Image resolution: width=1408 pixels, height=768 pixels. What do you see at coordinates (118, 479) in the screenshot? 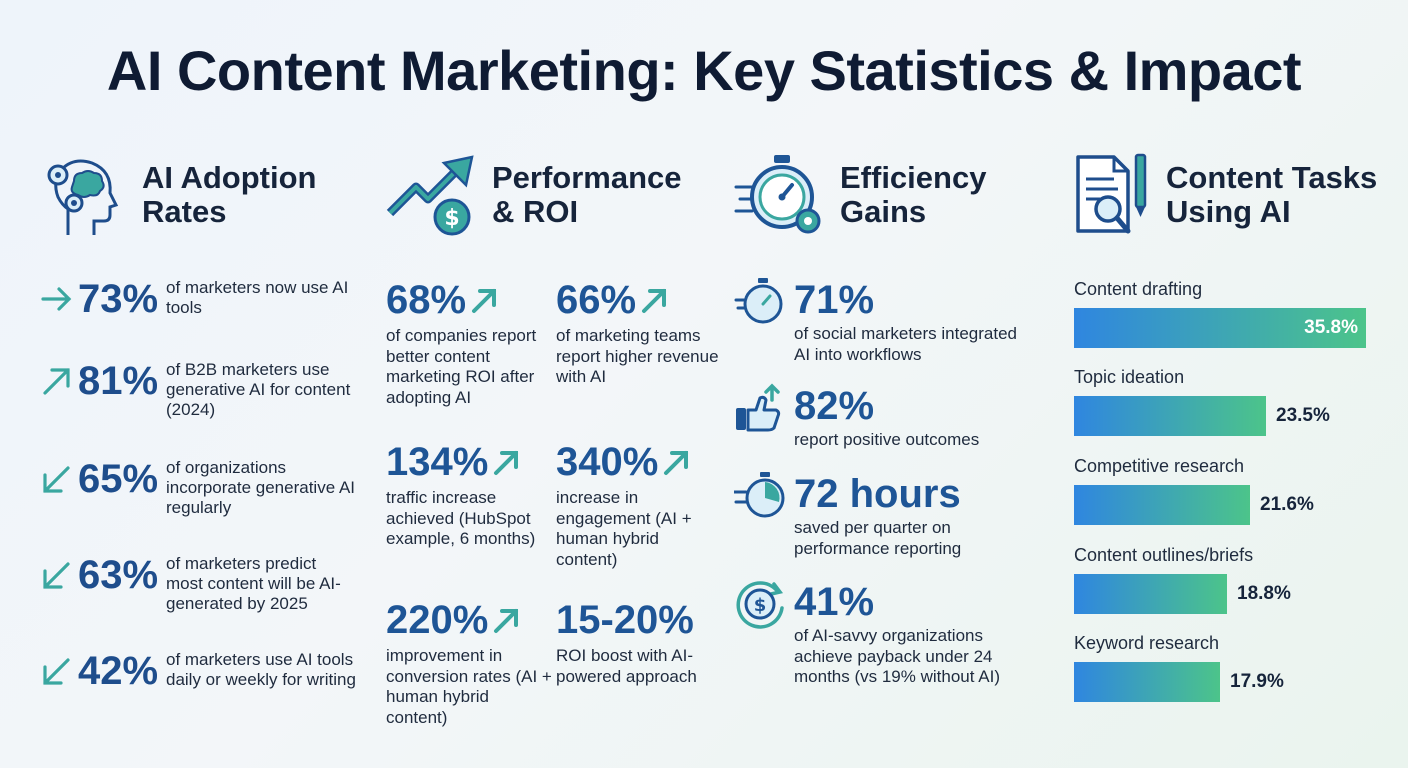
I see `adoption-stat-value: 65%` at bounding box center [118, 479].